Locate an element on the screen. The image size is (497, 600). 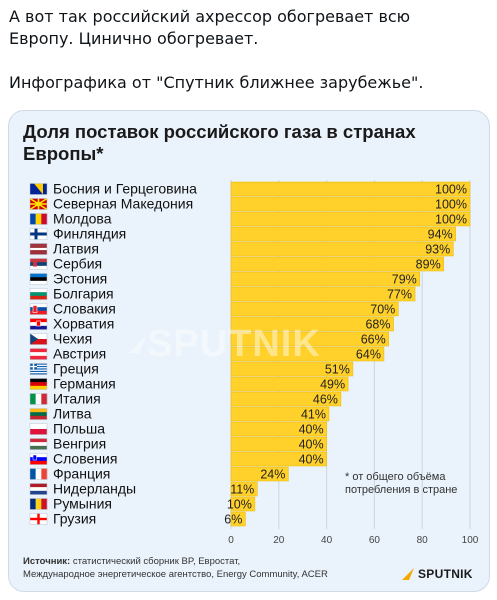
flag-mk-icon is located at coordinates (38, 204).